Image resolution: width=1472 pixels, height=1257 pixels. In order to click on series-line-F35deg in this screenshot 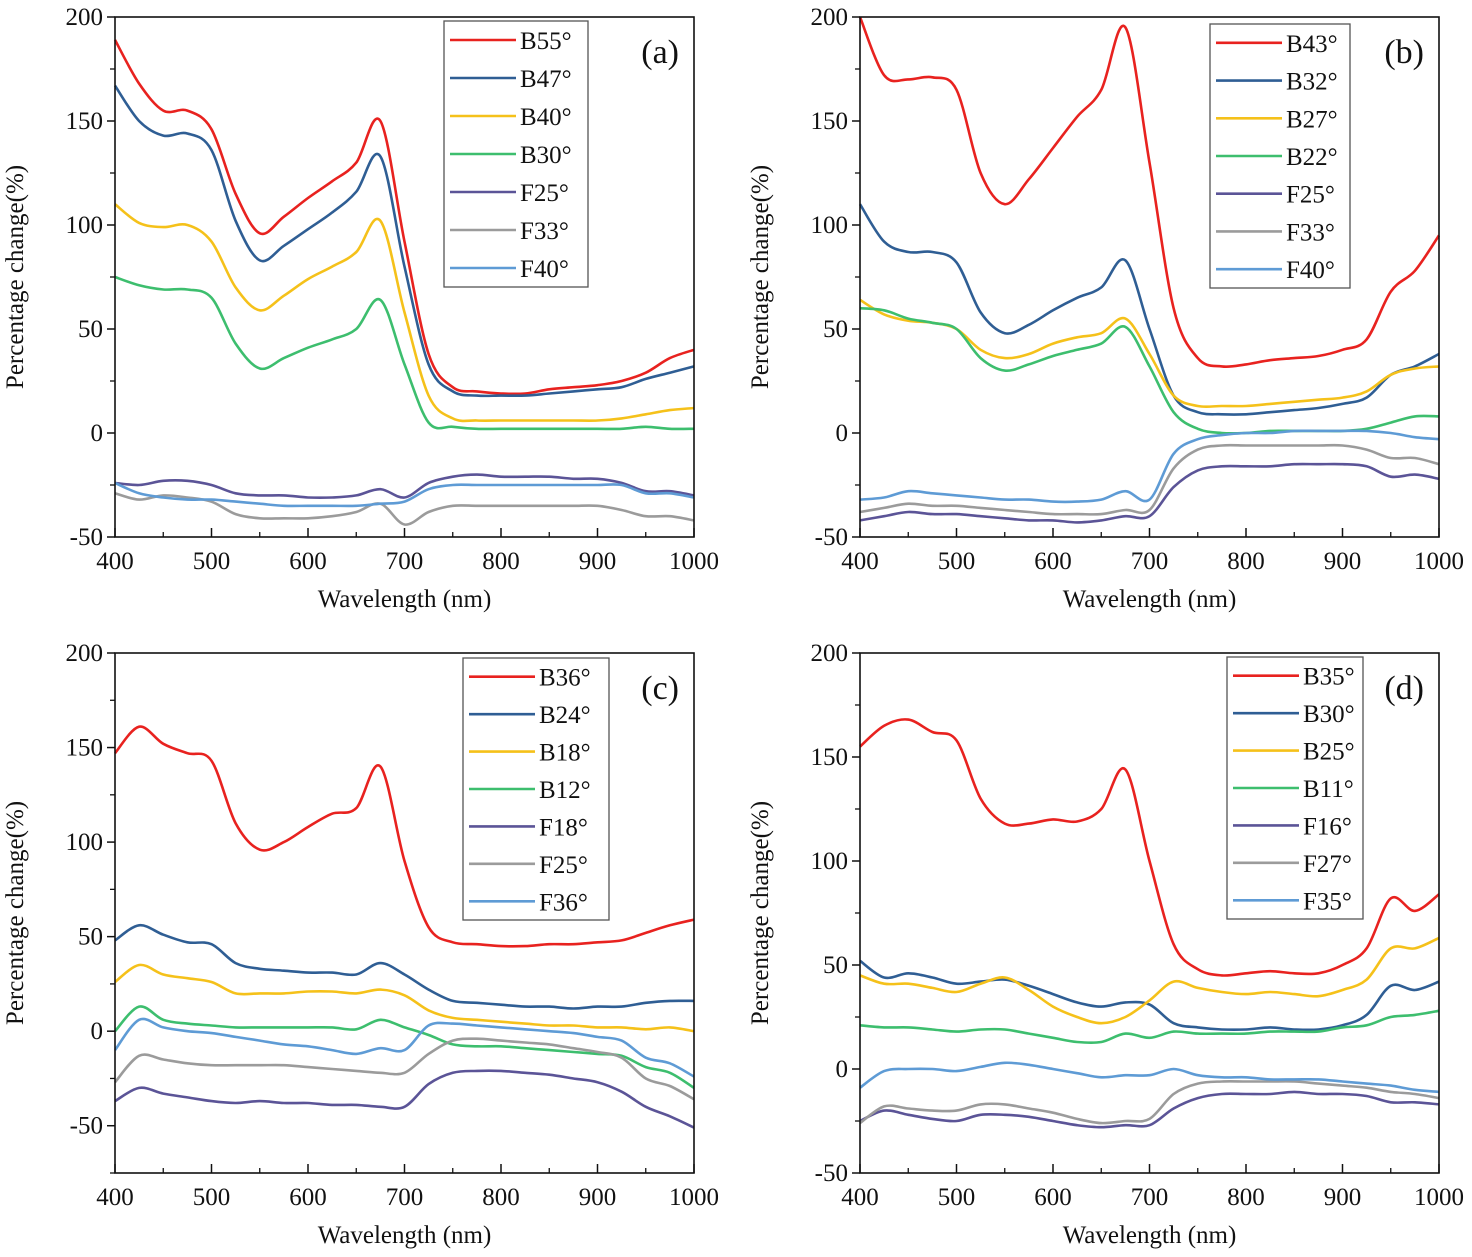, I will do `click(1149, 1077)`.